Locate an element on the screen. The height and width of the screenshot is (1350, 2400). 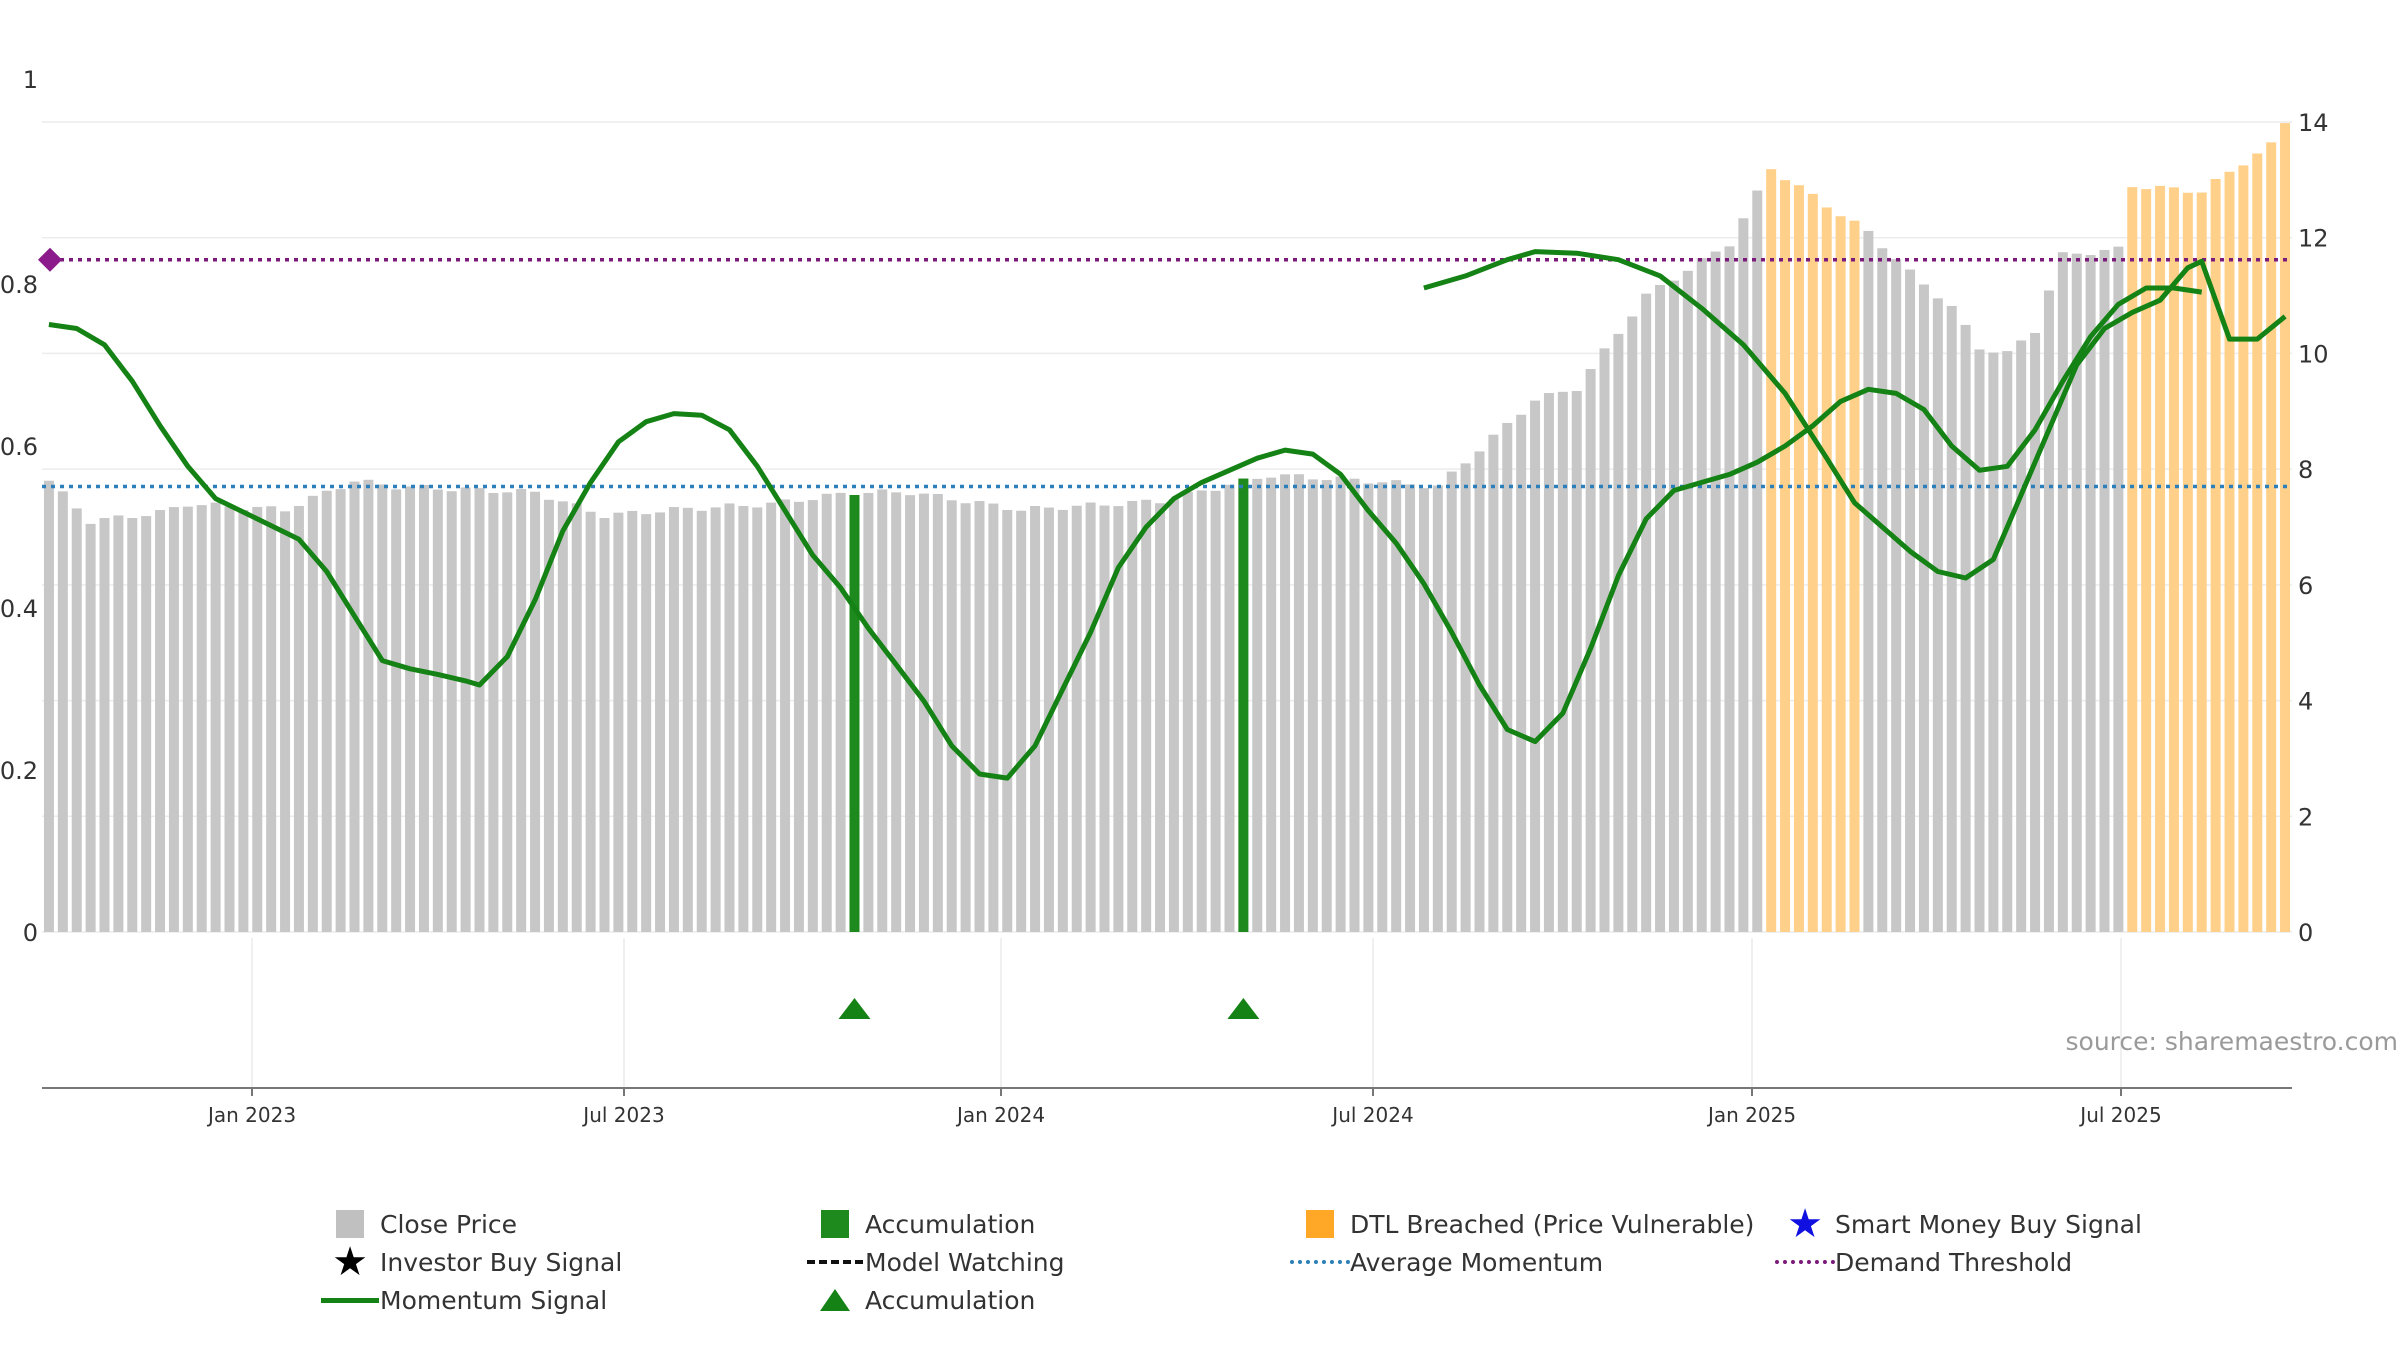
left-tick-label: 1 is located at coordinates (30, 80).